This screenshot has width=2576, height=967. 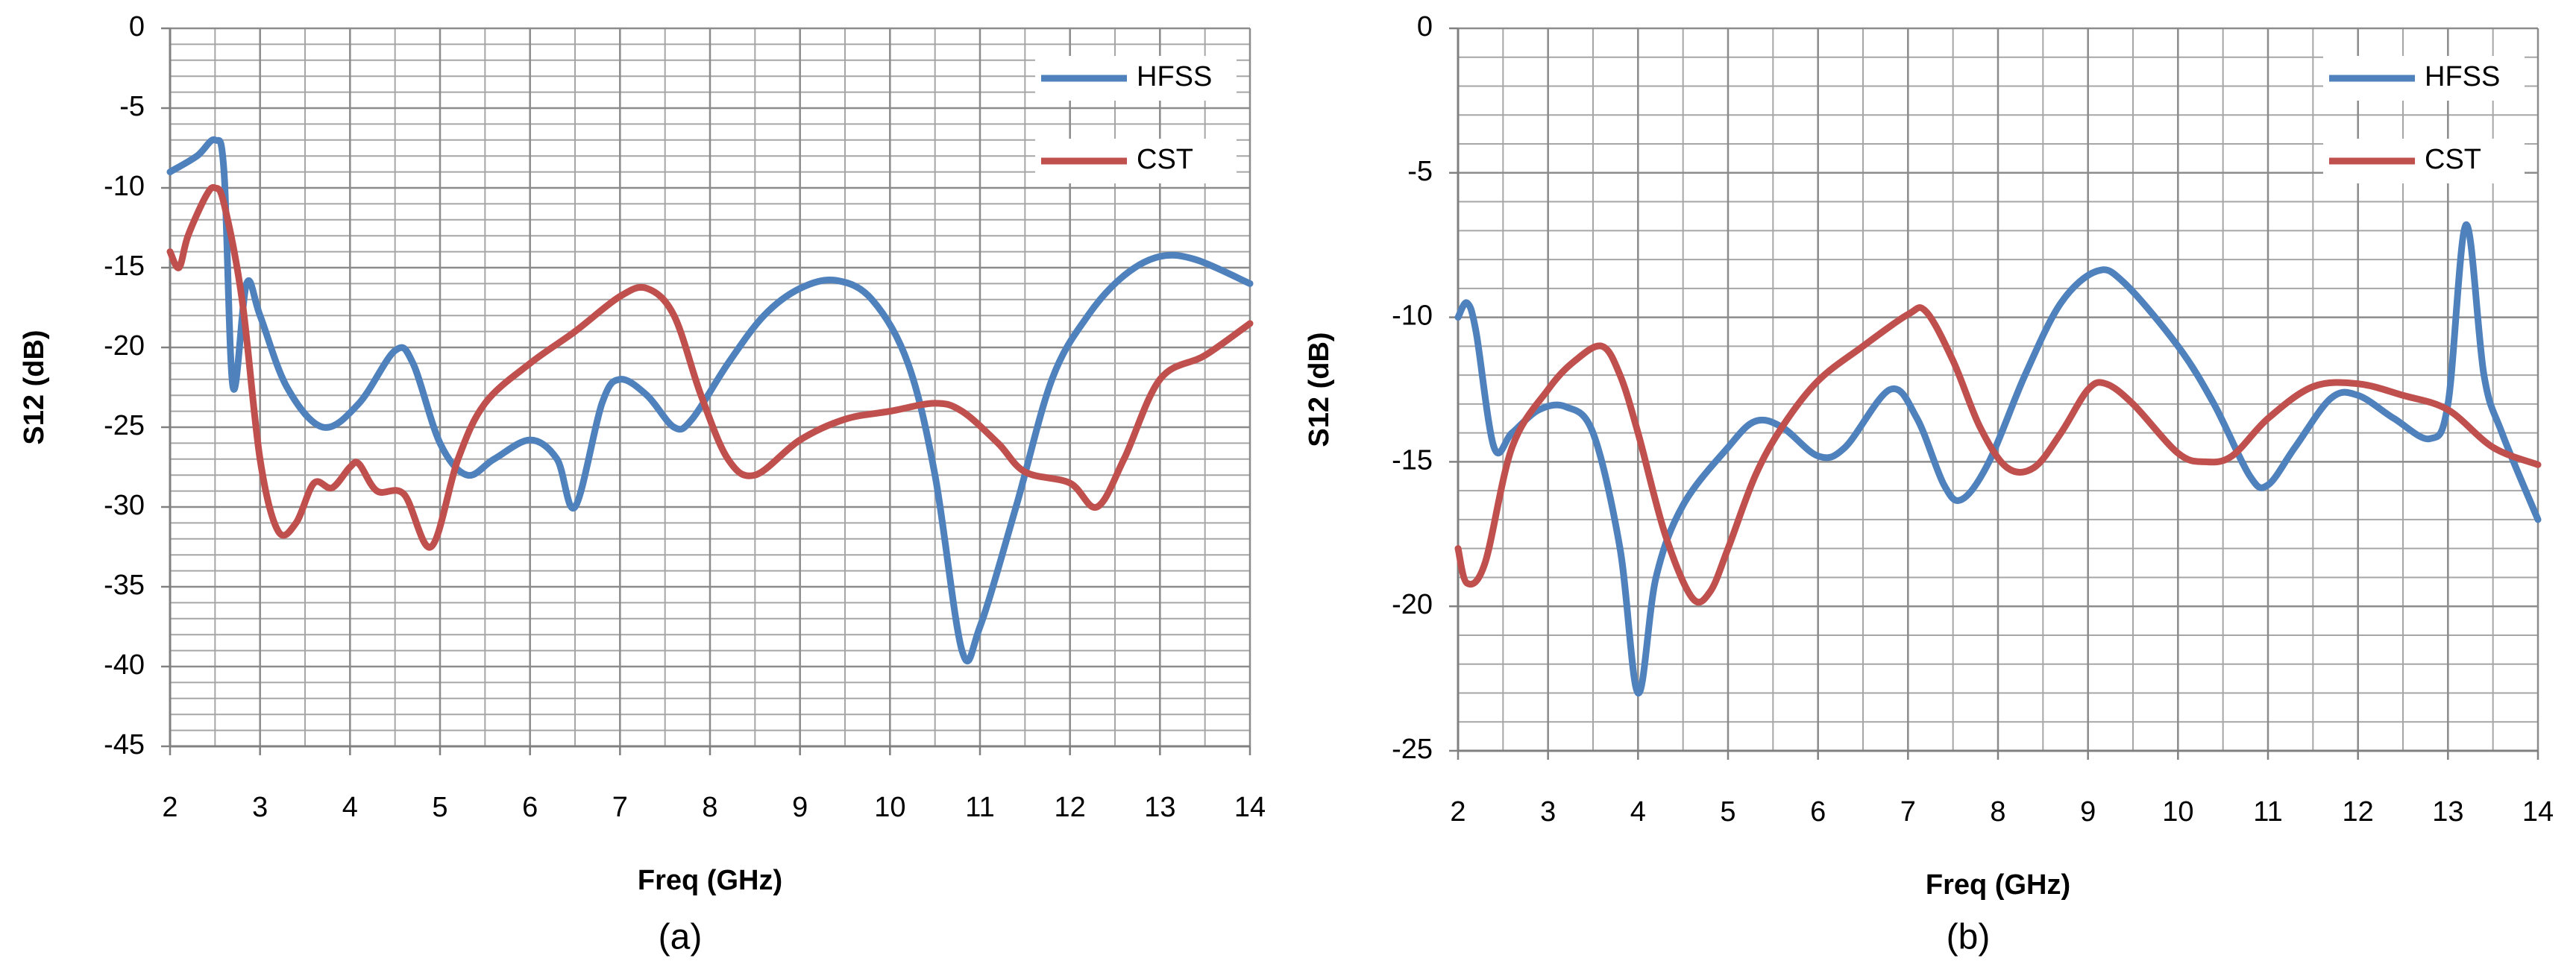 I want to click on y-tick-label: -35, so click(x=125, y=586).